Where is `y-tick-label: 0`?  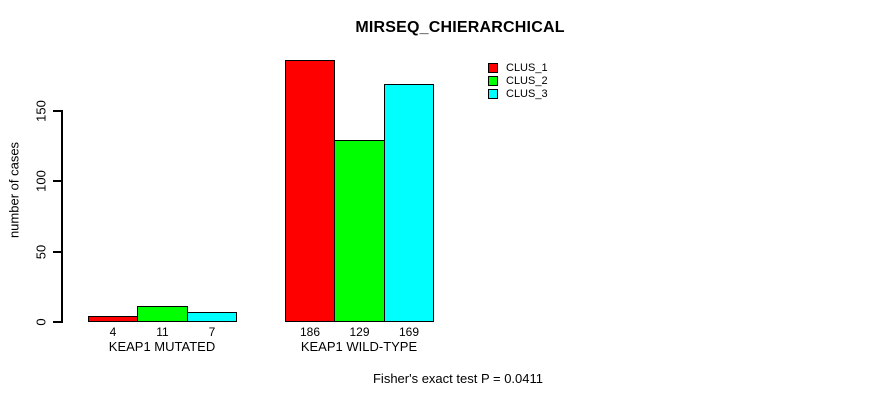 y-tick-label: 0 is located at coordinates (41, 322).